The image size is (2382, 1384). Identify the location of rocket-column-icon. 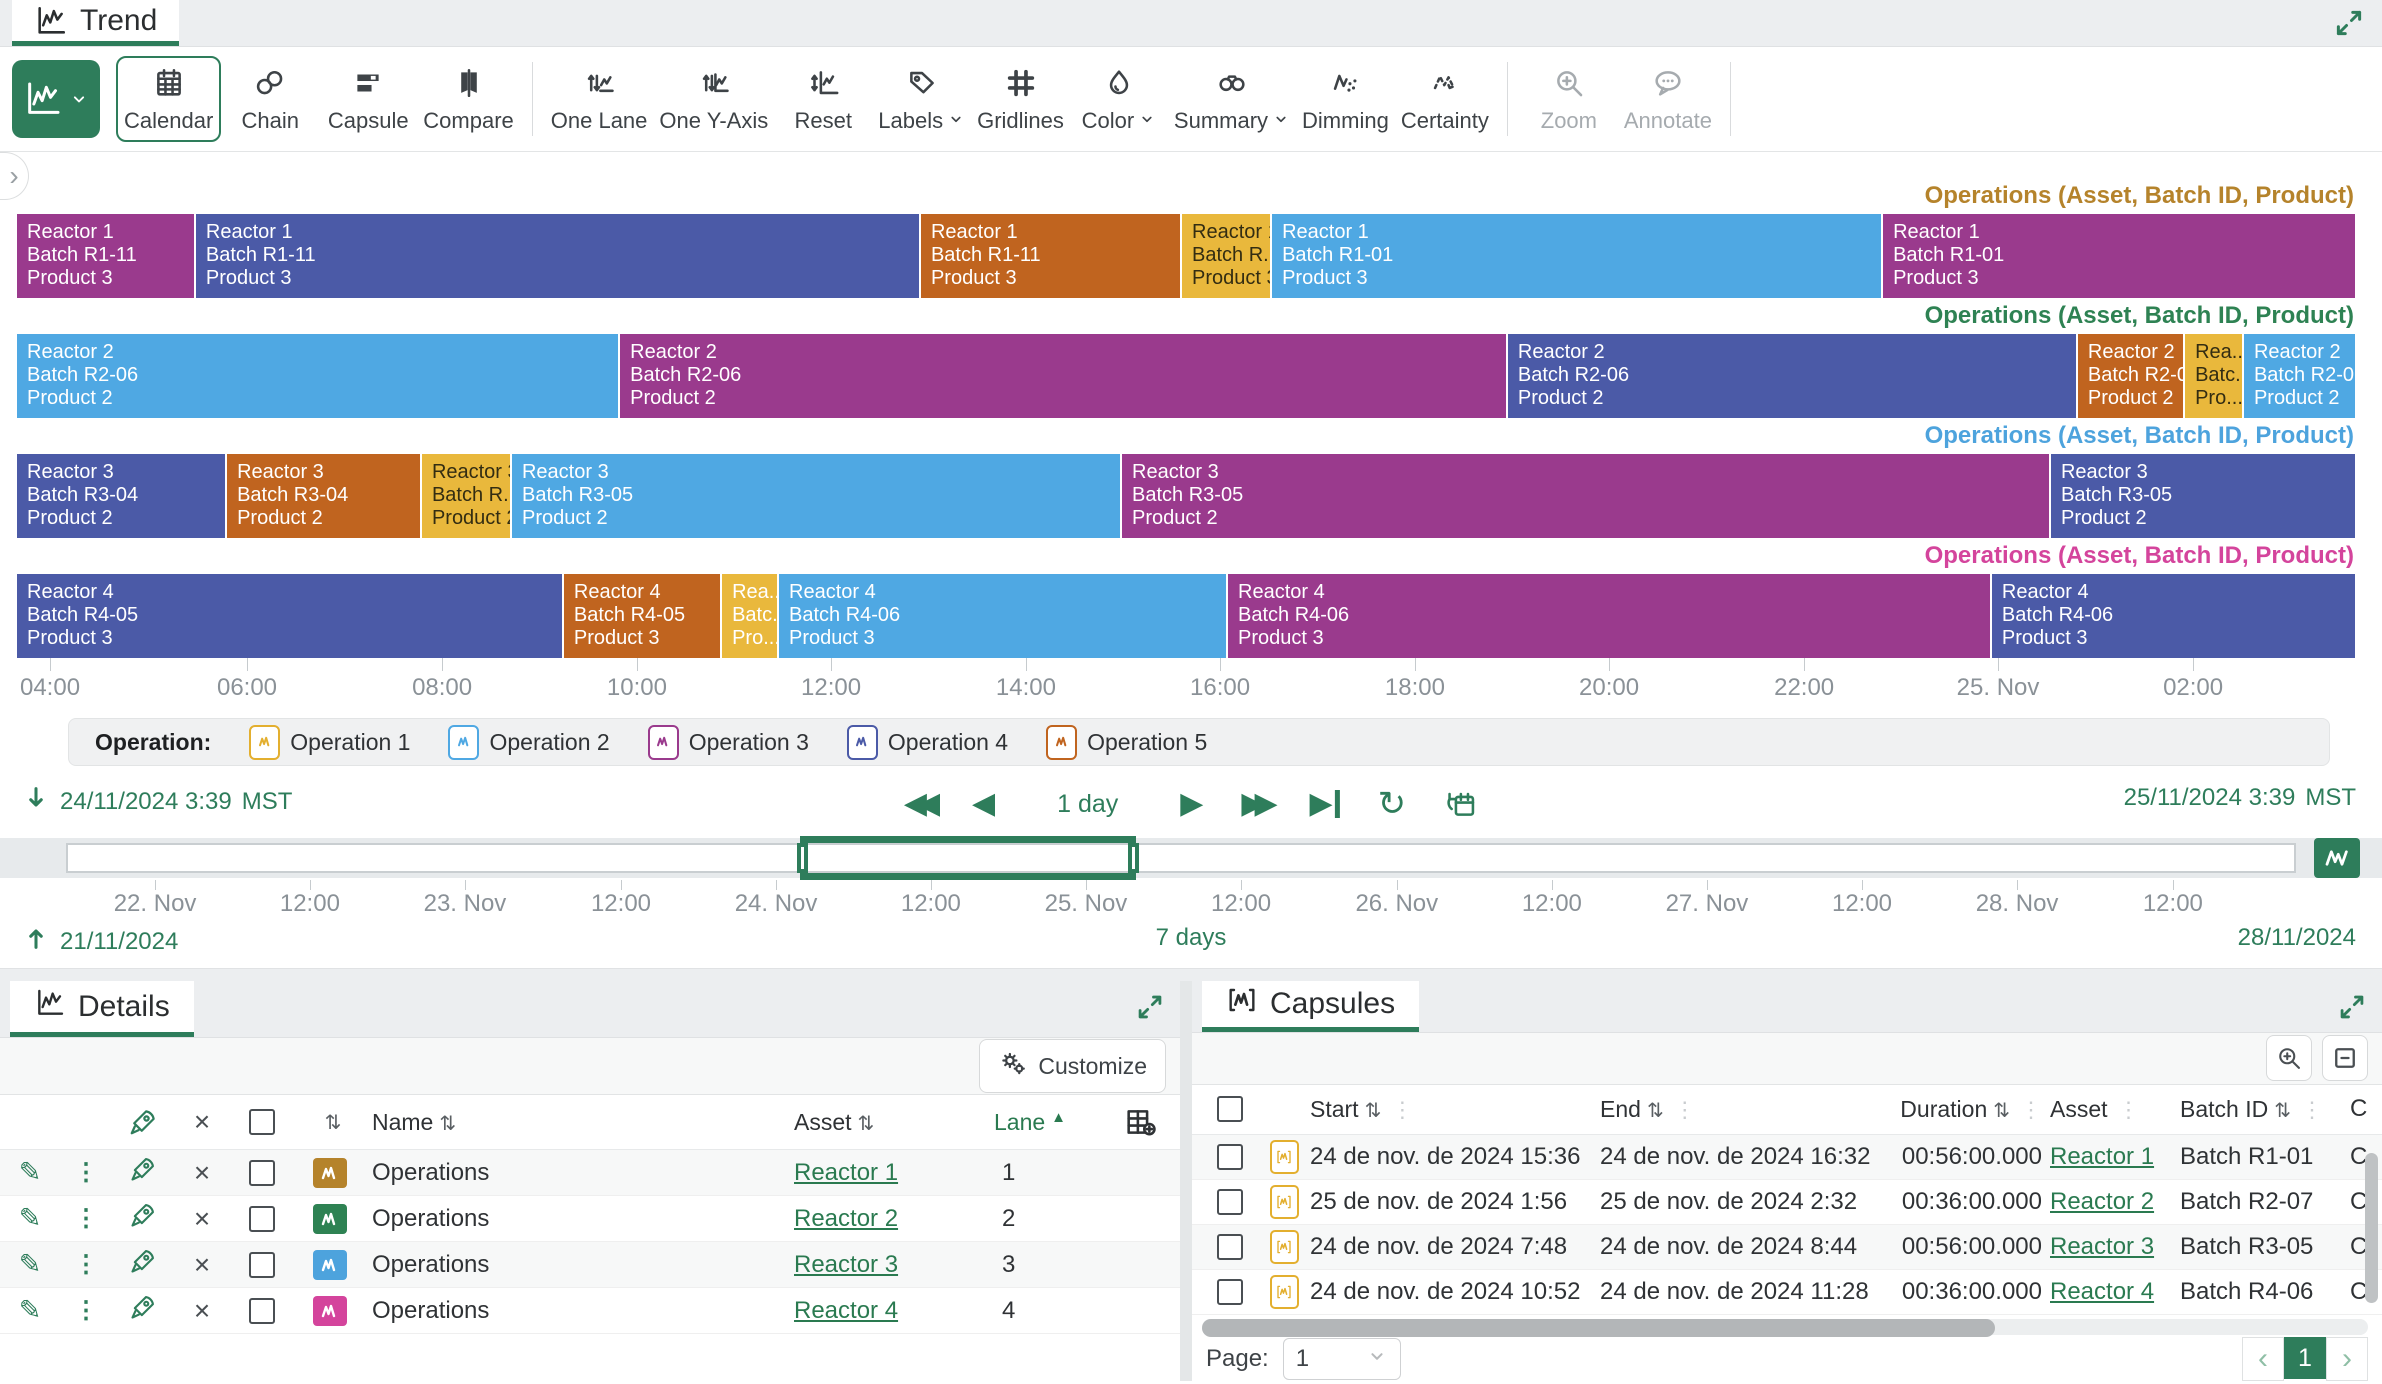
(143, 1122).